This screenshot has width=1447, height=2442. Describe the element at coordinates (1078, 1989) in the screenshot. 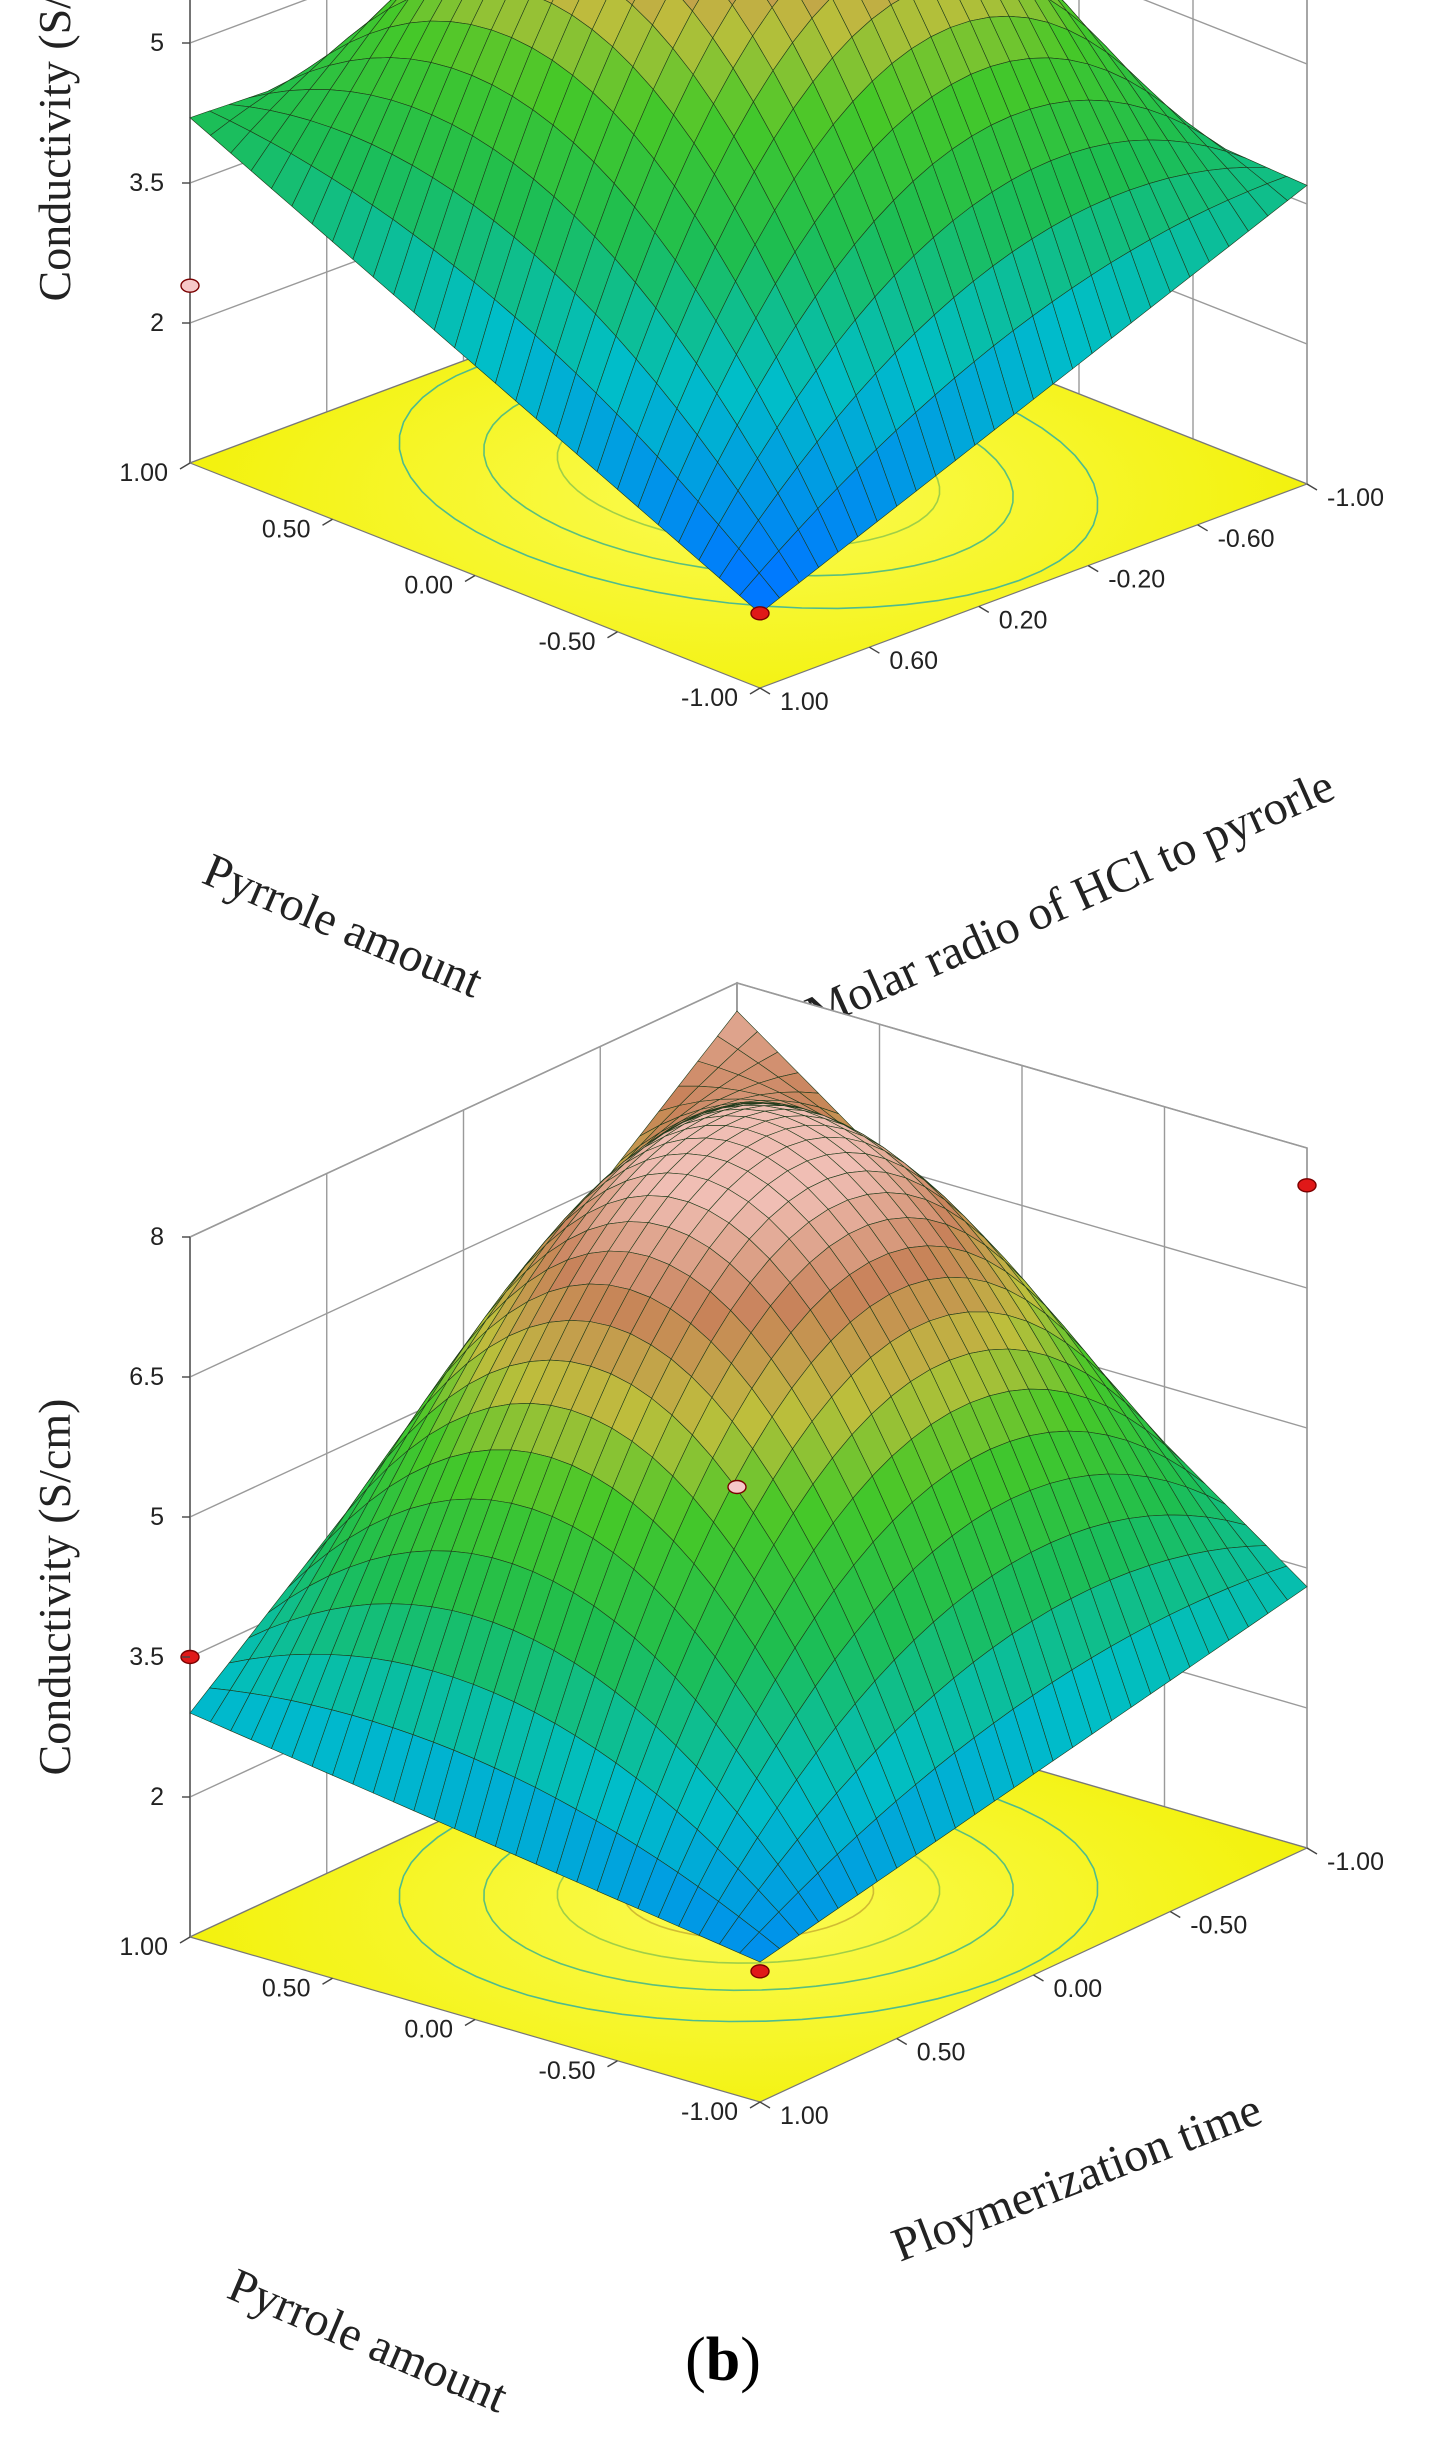

I see `right-axis-tick-label: 0.00` at that location.